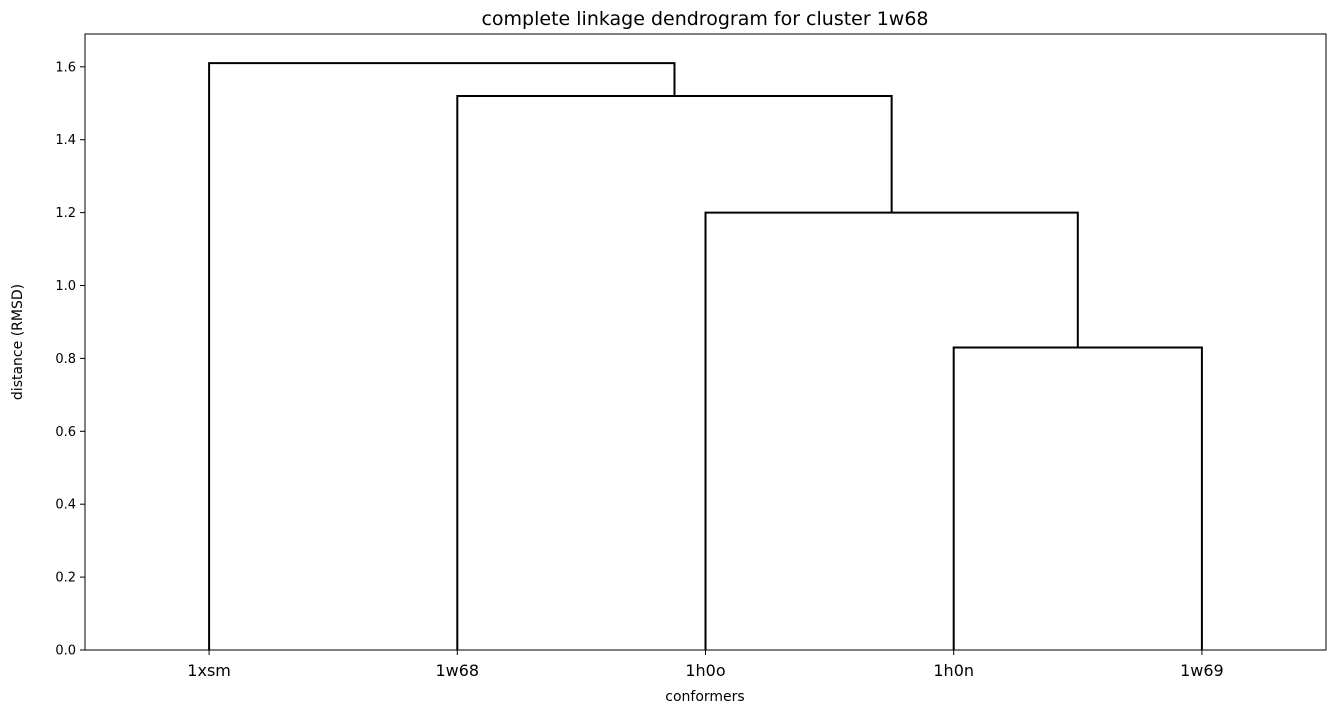 Image resolution: width=1334 pixels, height=714 pixels. What do you see at coordinates (65, 359) in the screenshot?
I see `y-tick-label: 0.8` at bounding box center [65, 359].